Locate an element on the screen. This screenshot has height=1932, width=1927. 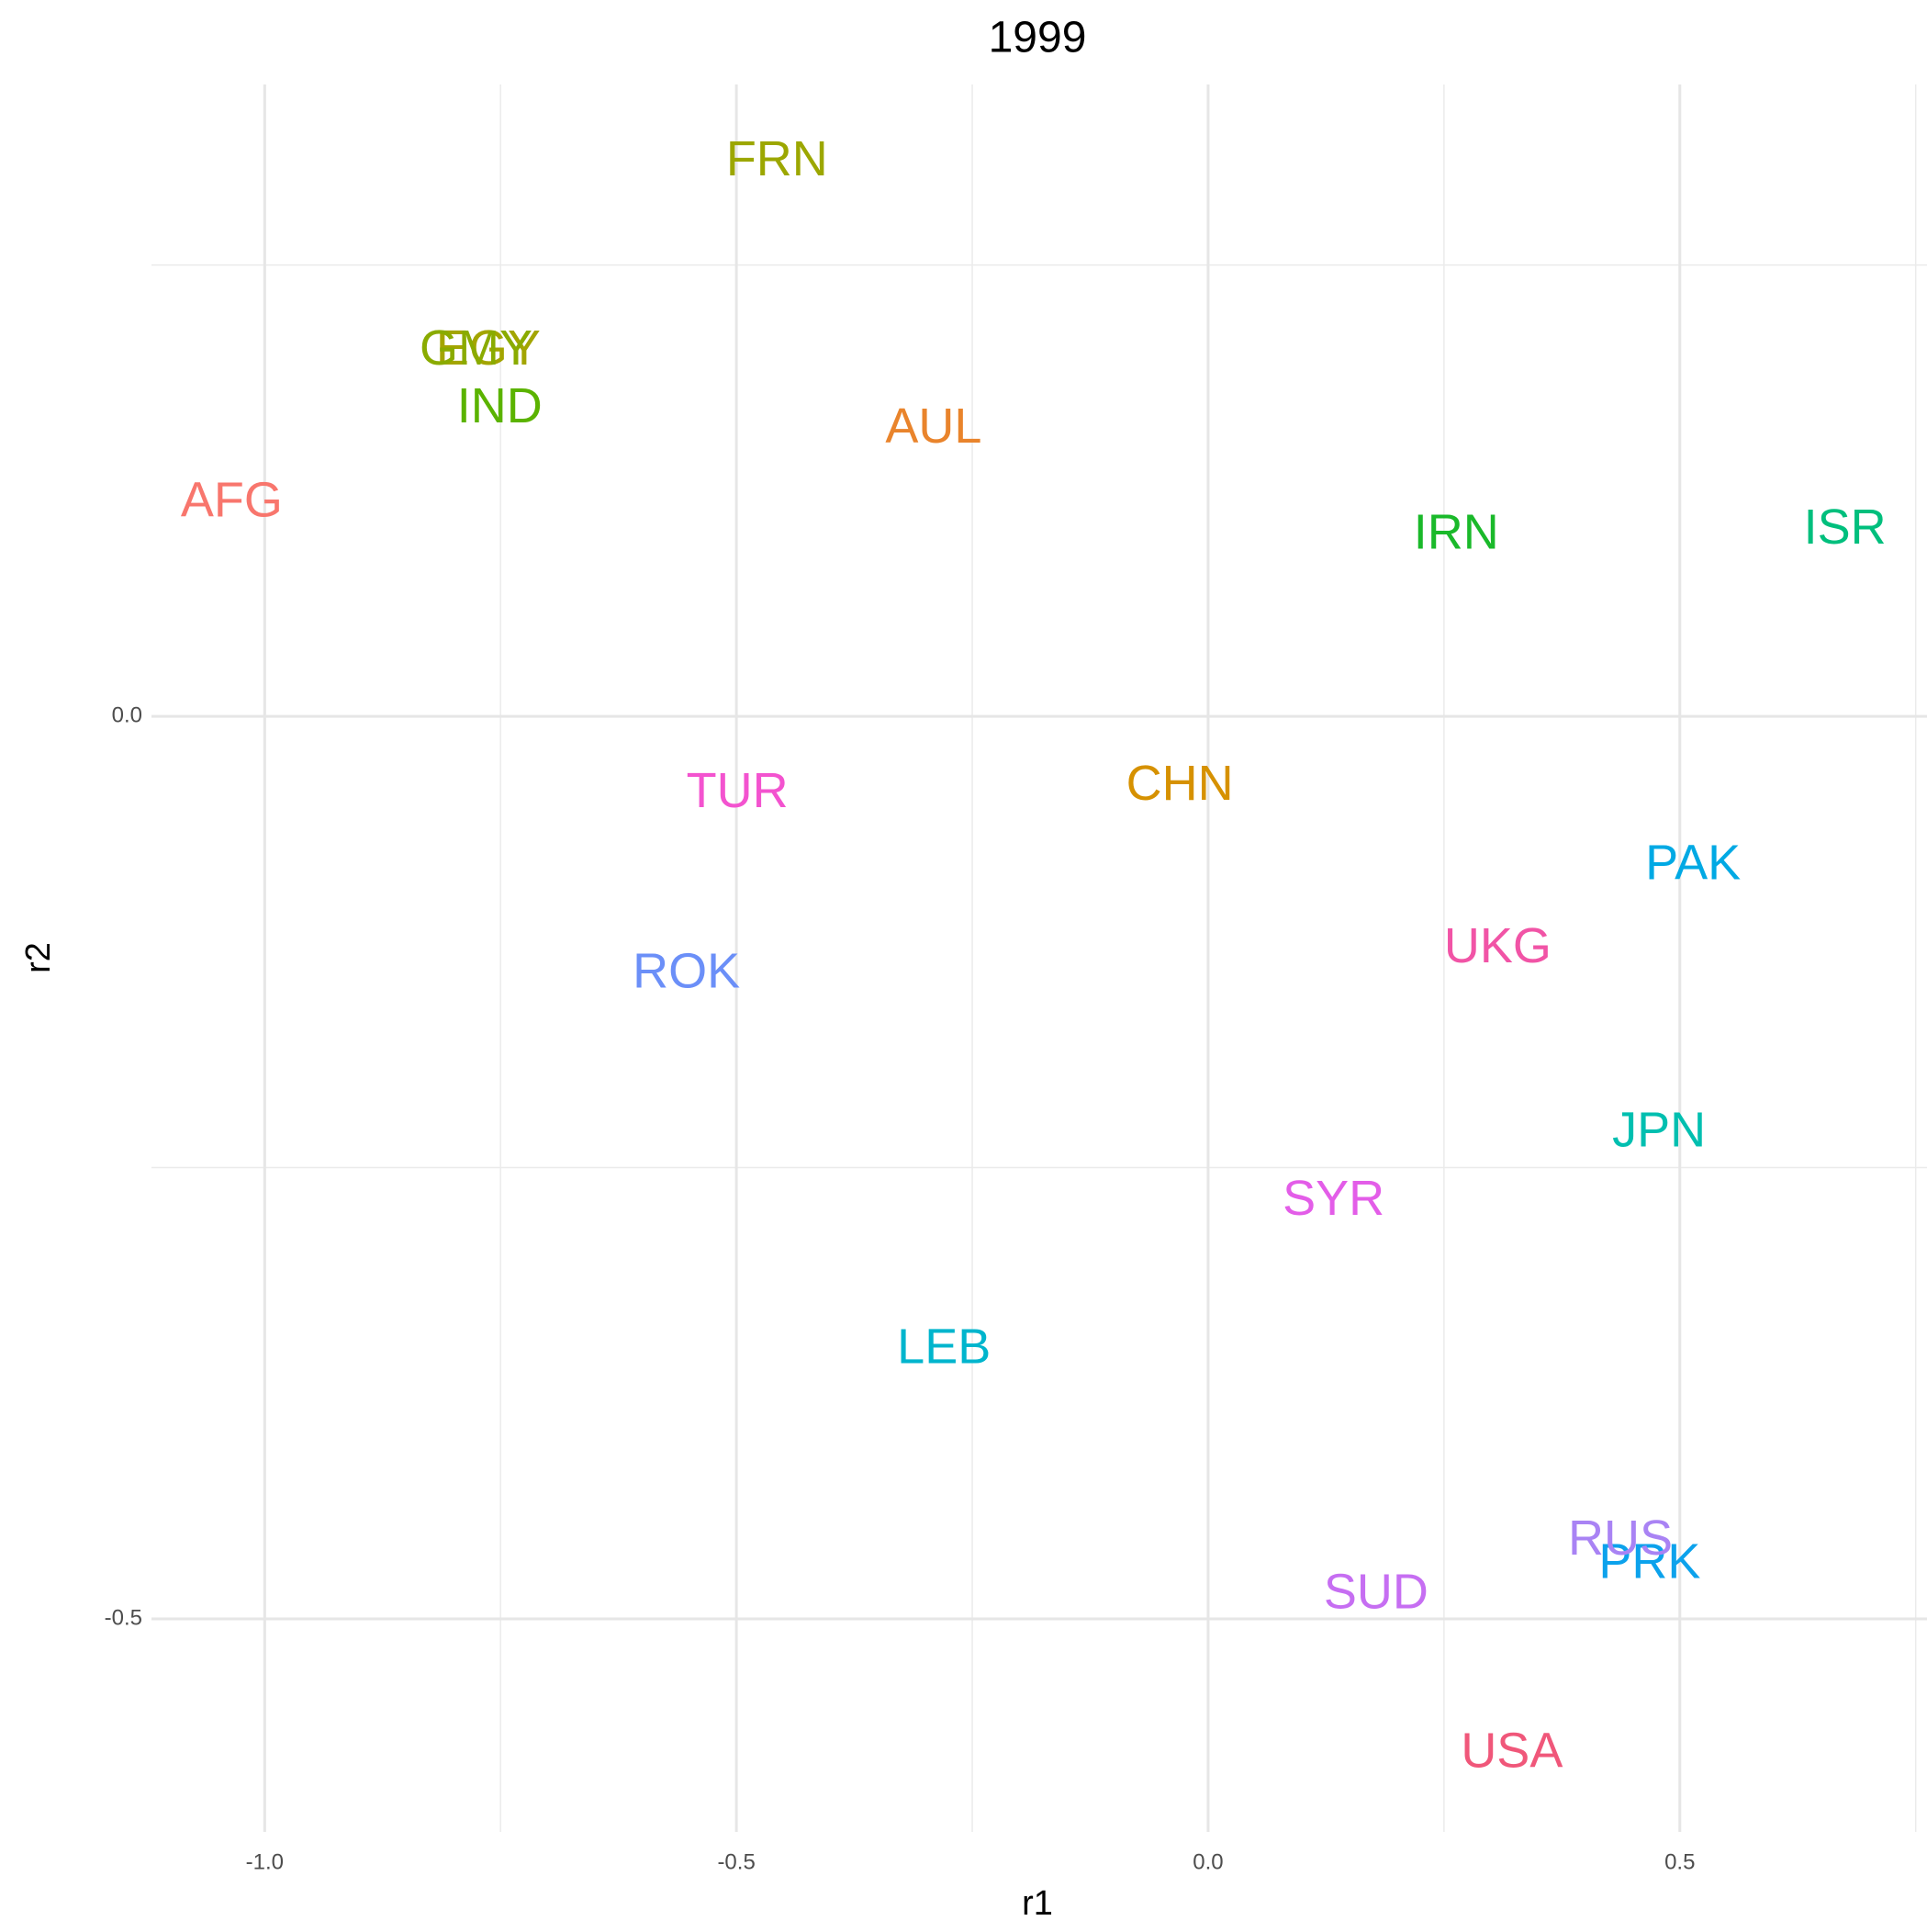
point-label: ISR is located at coordinates (1846, 527).